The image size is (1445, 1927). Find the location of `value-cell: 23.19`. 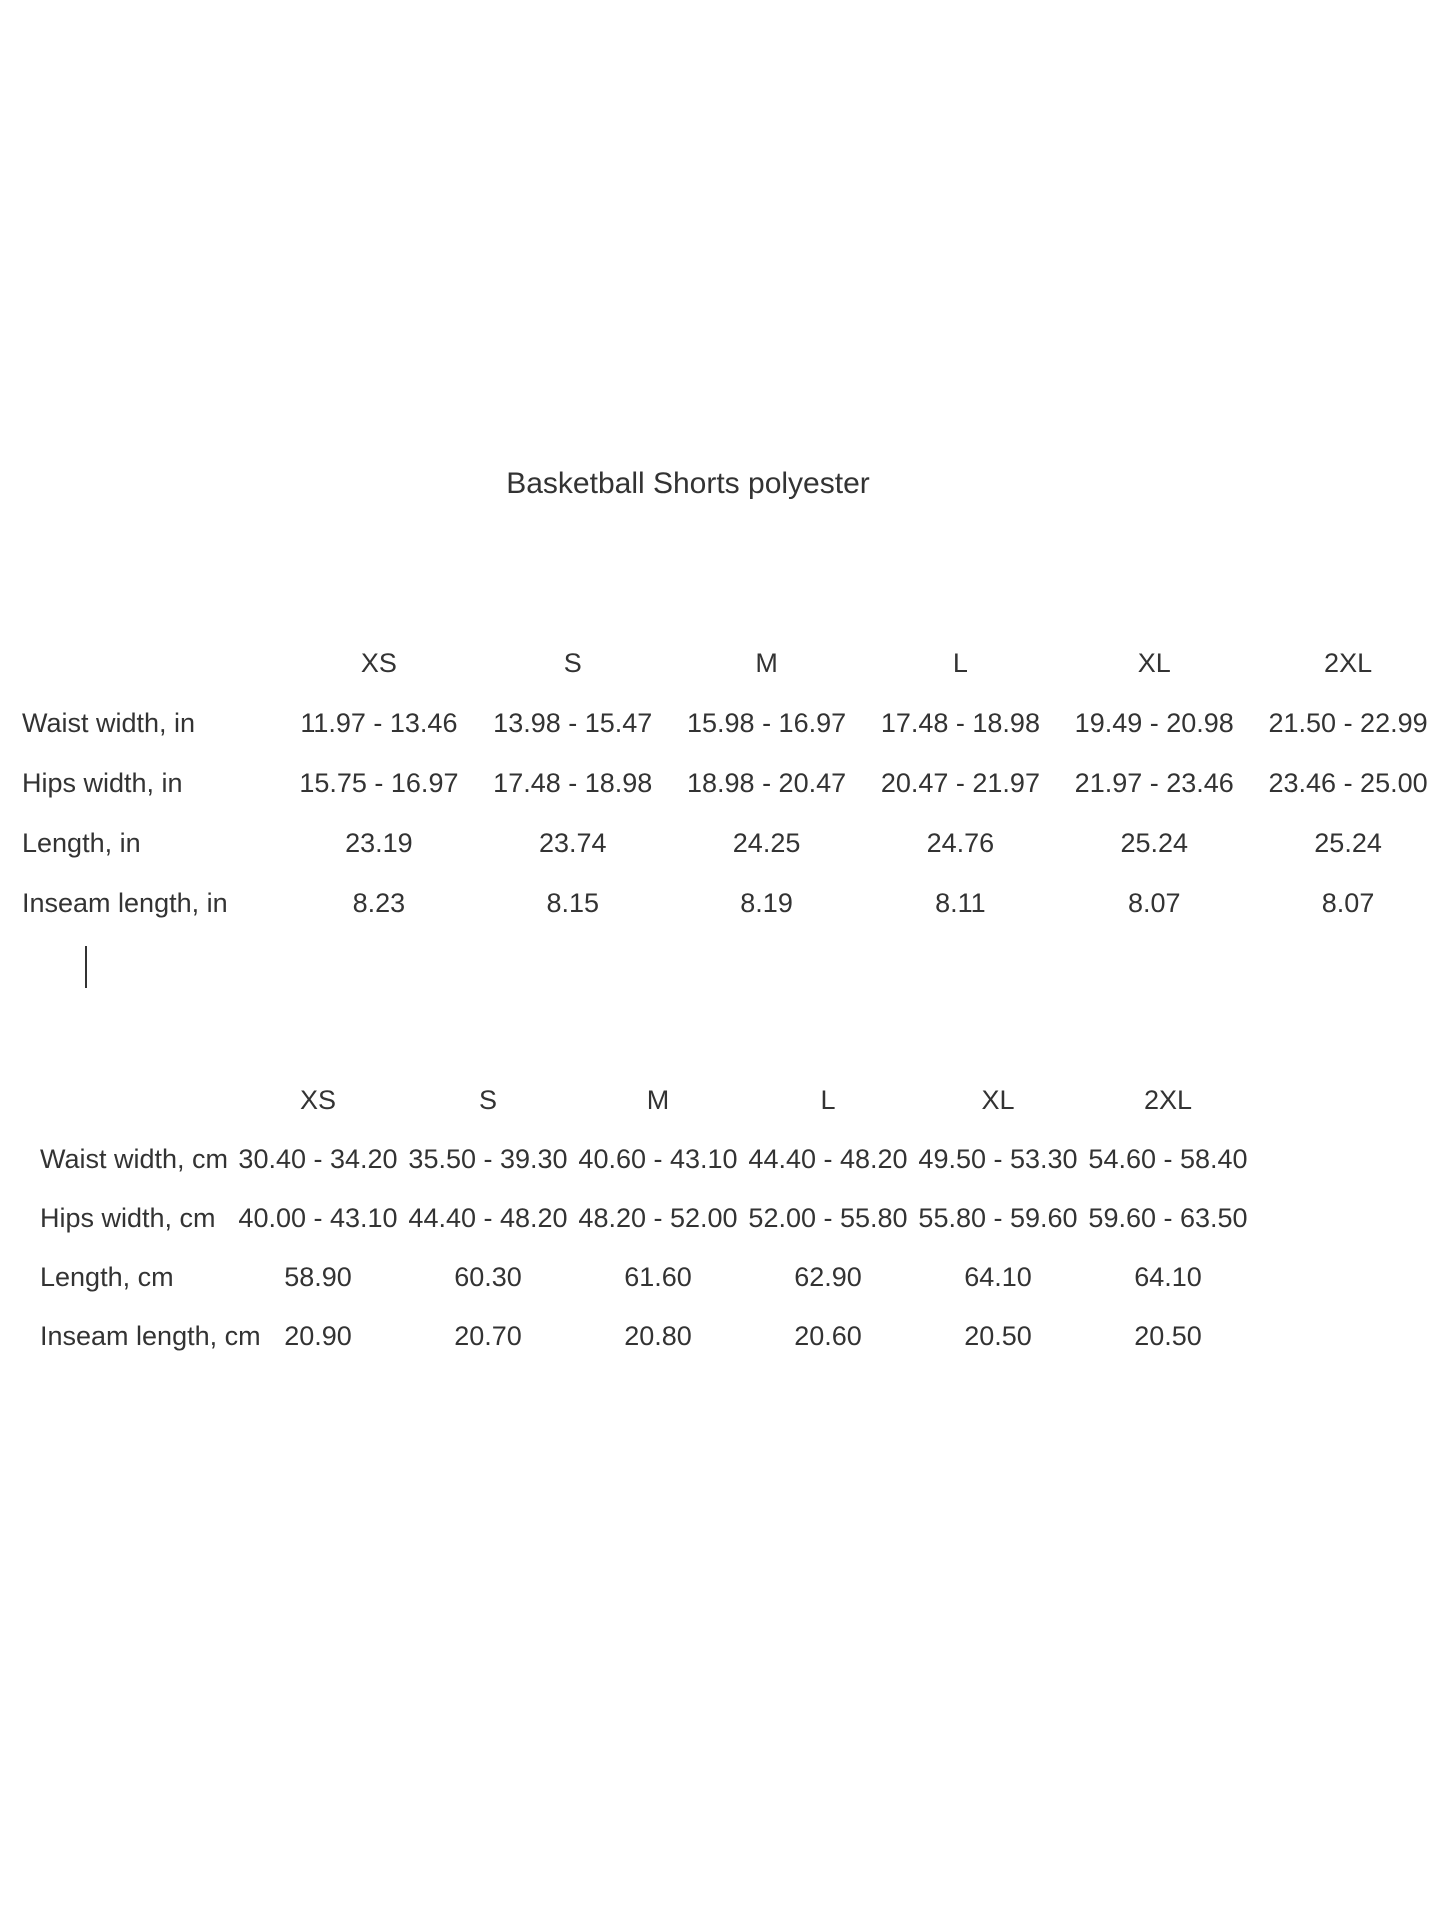

value-cell: 23.19 is located at coordinates (379, 842).